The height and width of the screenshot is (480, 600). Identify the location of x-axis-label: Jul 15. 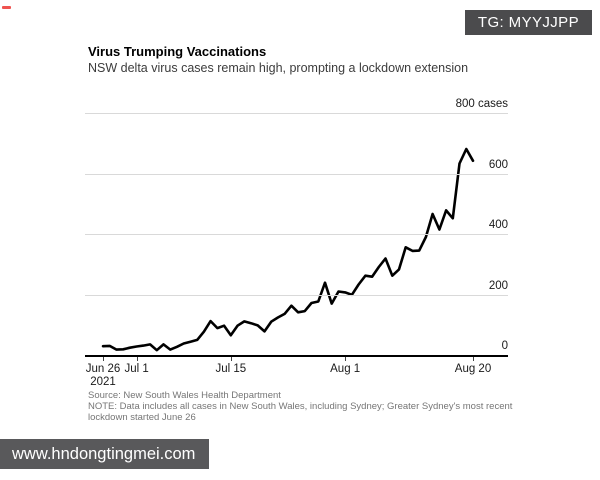
(230, 369).